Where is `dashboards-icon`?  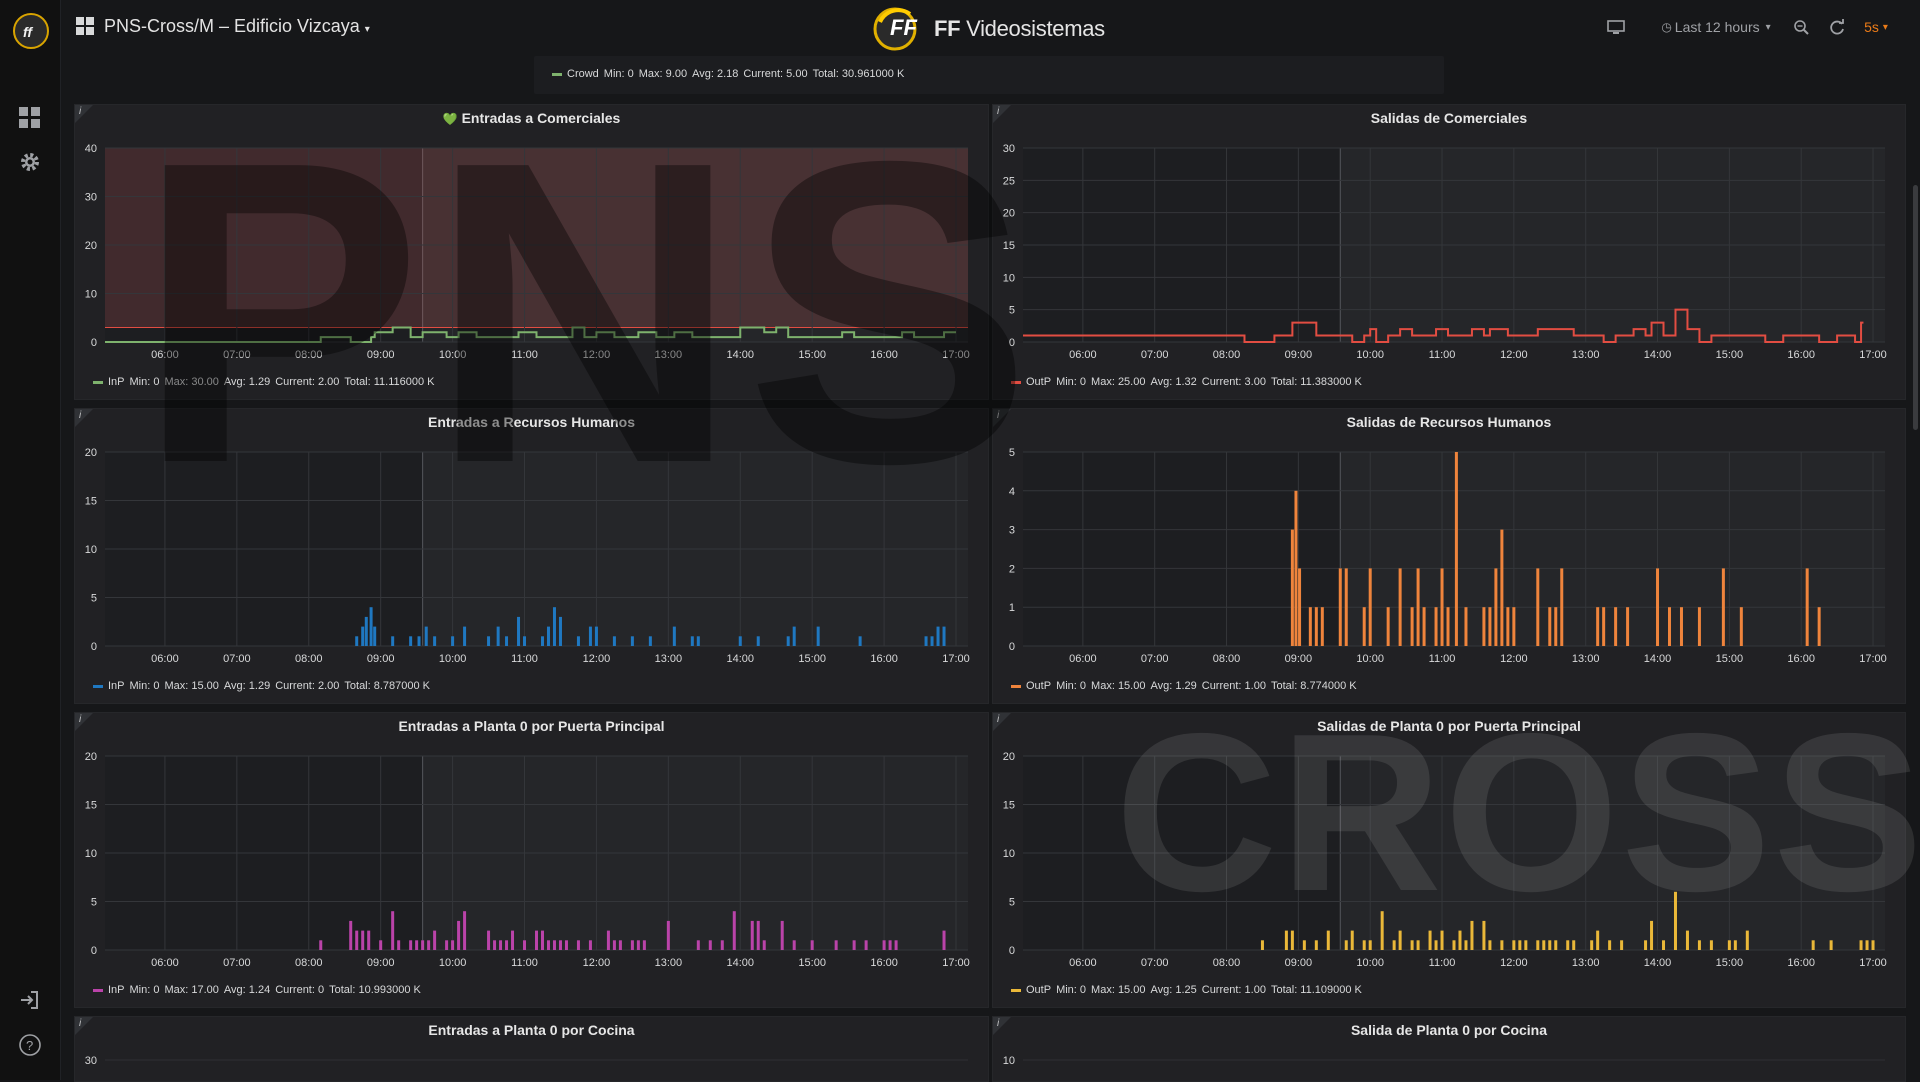 dashboards-icon is located at coordinates (30, 118).